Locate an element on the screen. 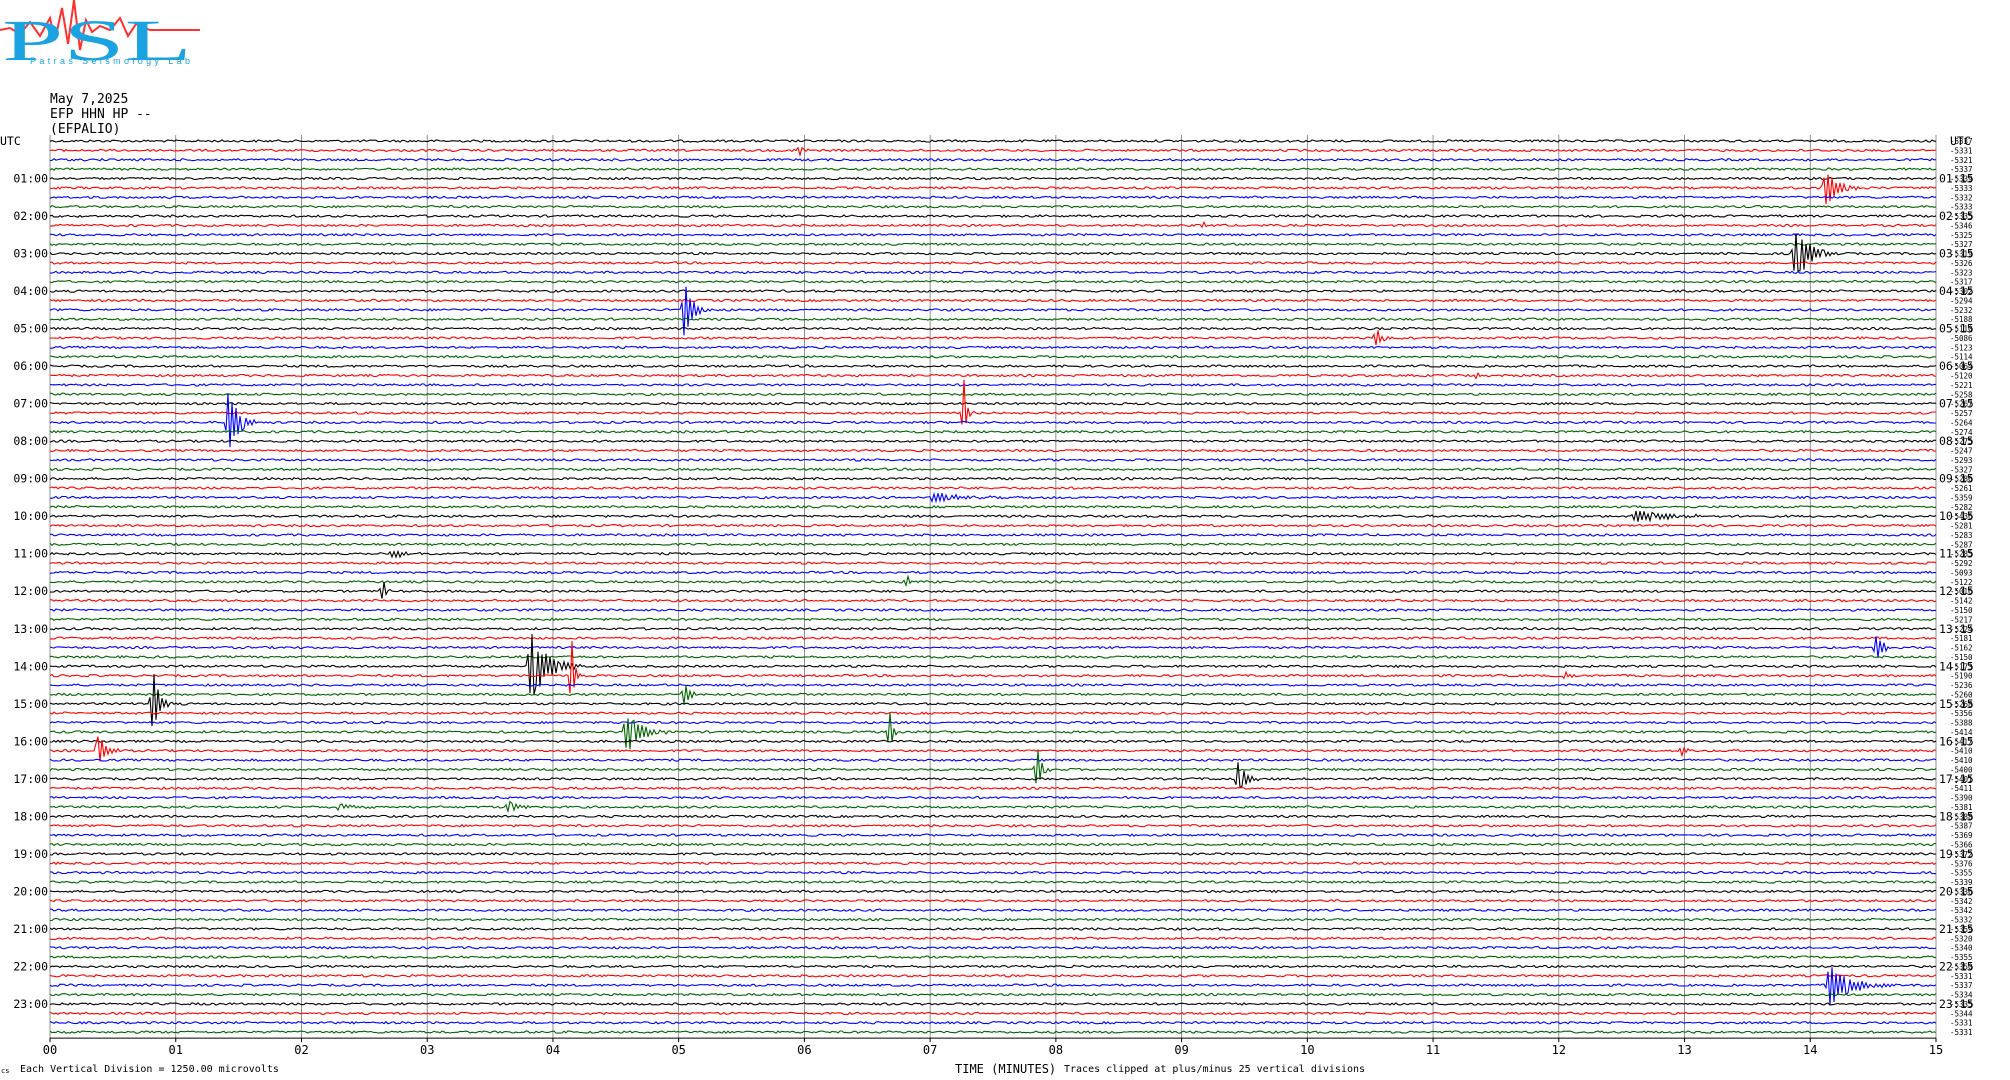  left-hour-label: 20:00 is located at coordinates (30, 891).